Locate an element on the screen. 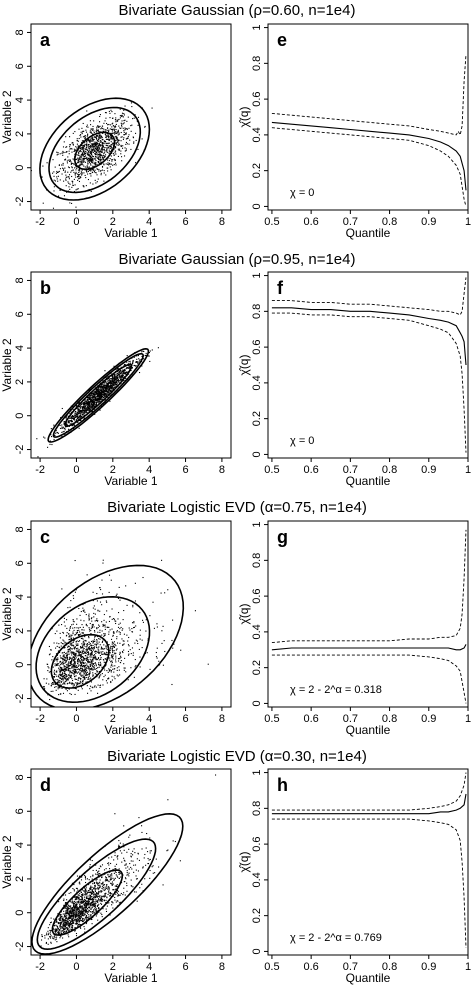 The width and height of the screenshot is (474, 992). x-tick-label: 0.8 is located at coordinates (389, 222).